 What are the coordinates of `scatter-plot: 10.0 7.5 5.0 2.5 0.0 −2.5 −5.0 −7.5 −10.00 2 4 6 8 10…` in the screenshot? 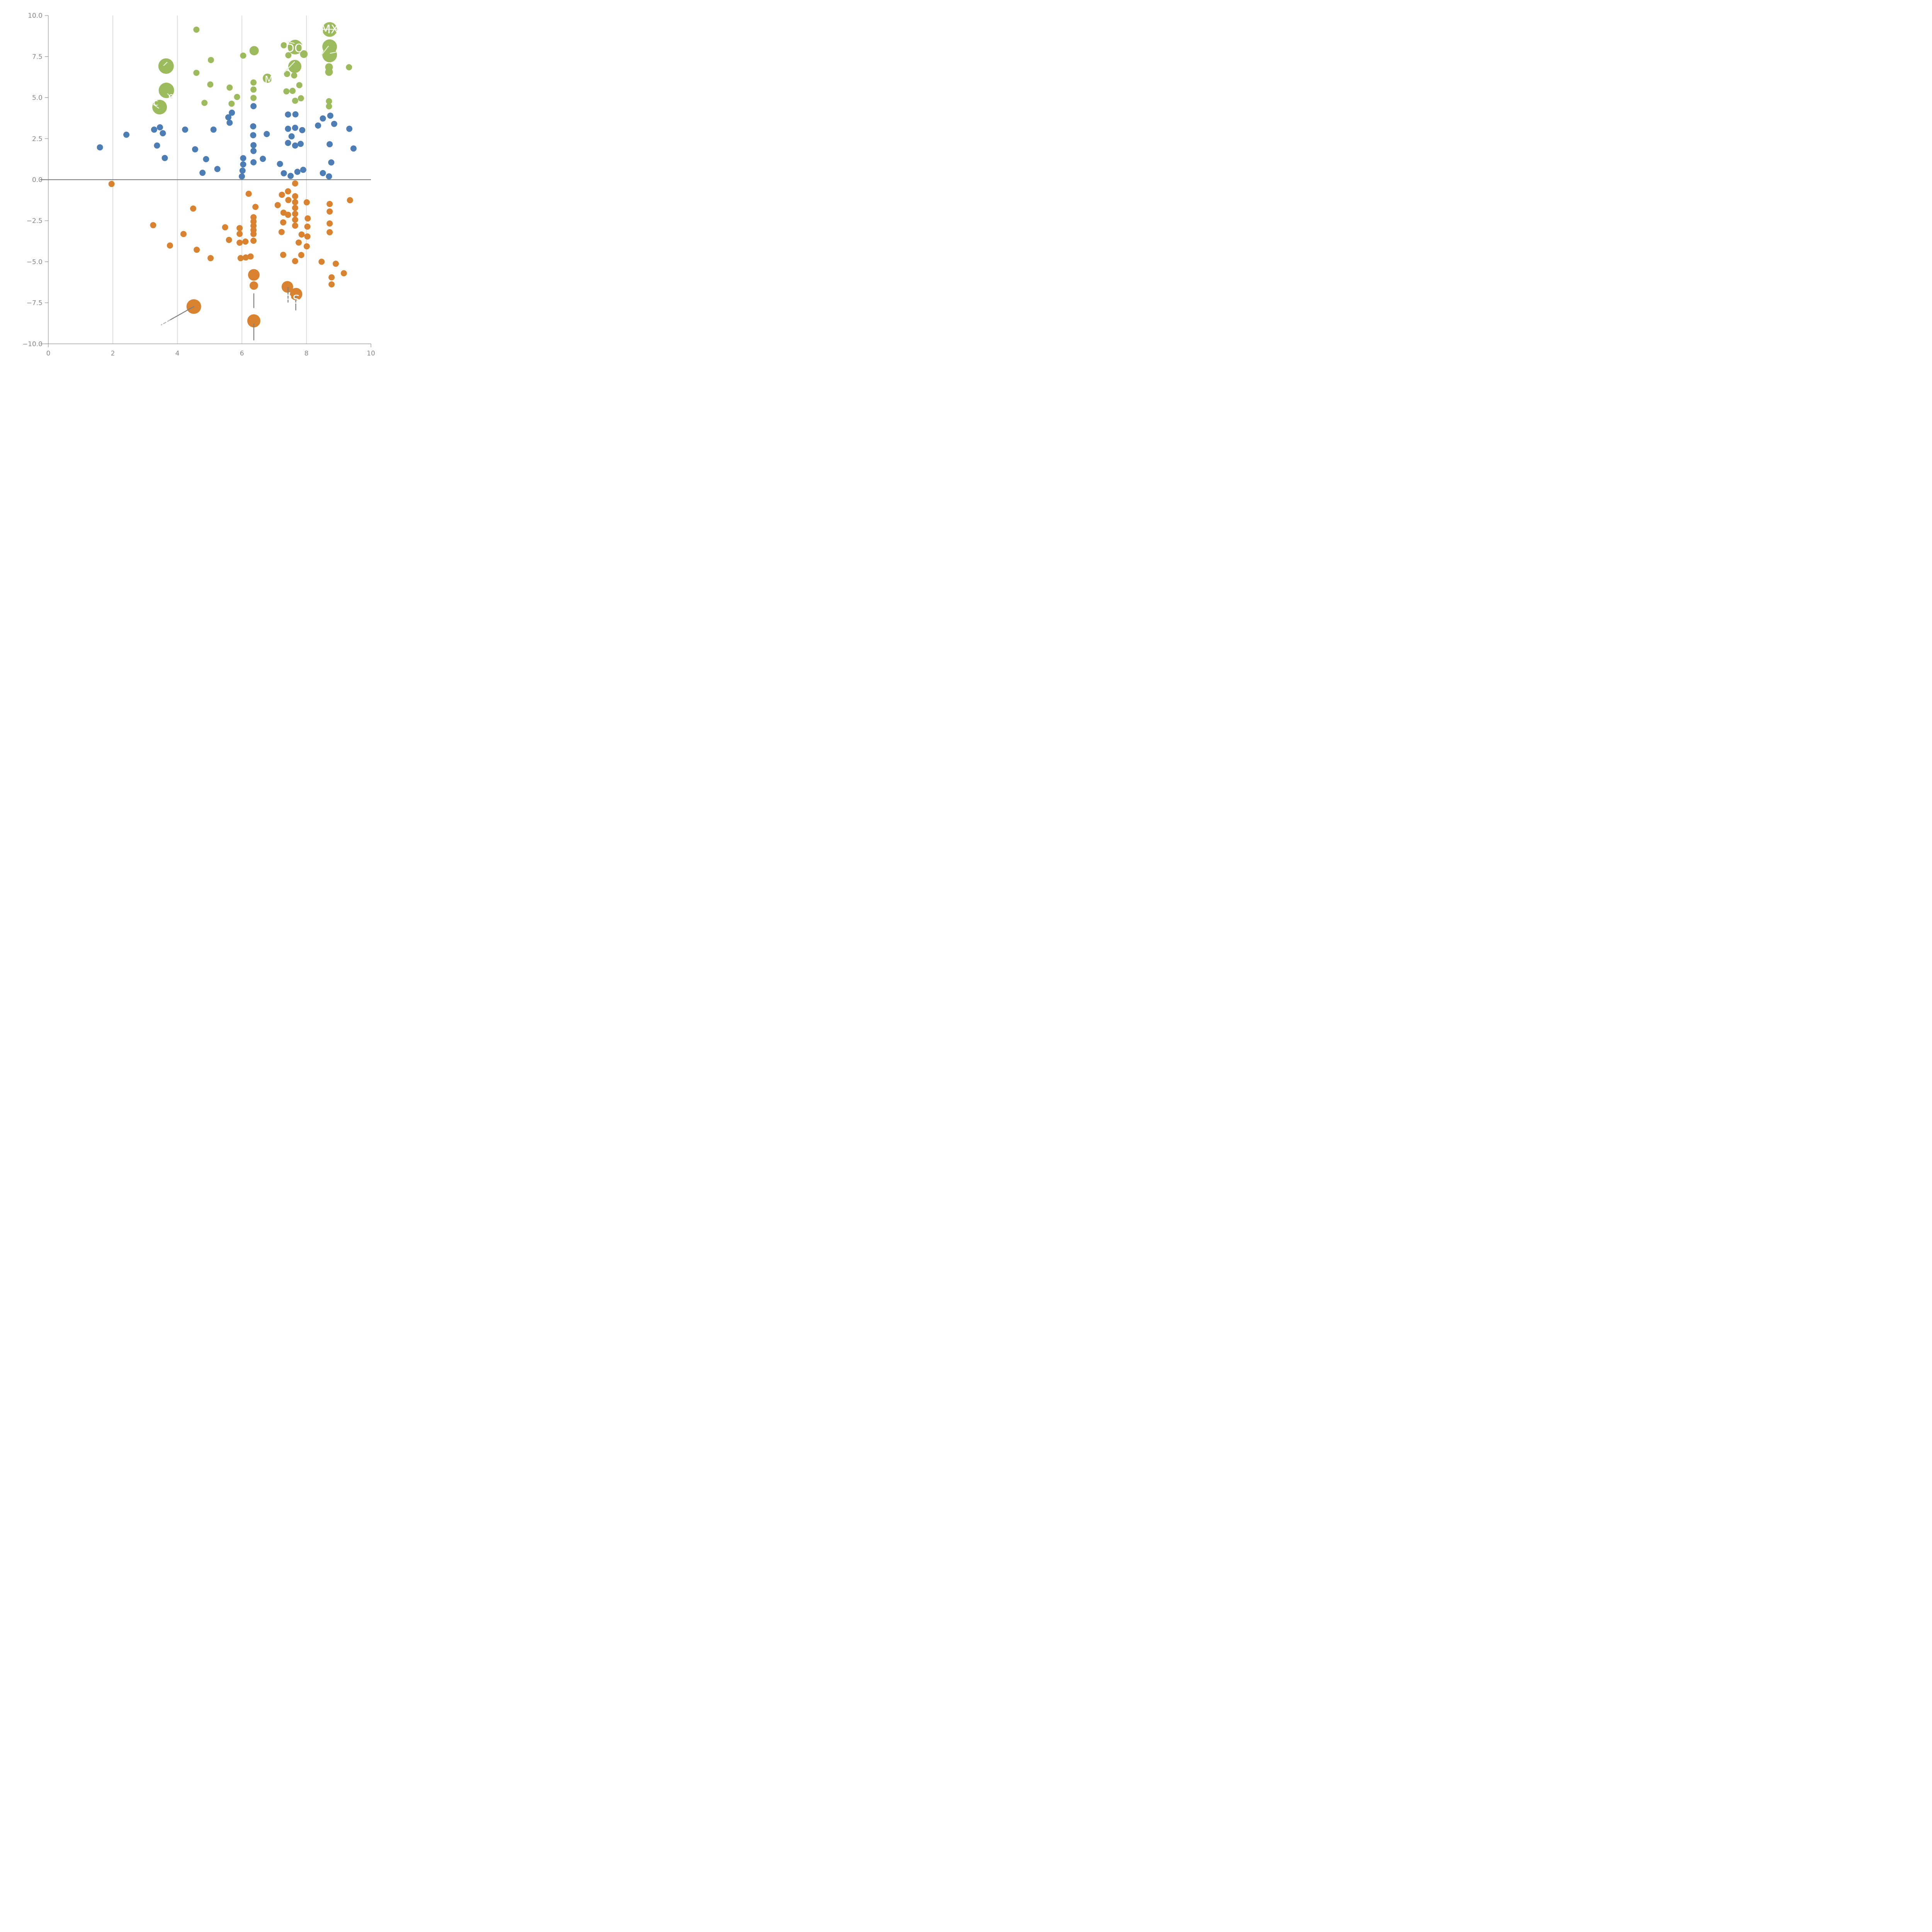 It's located at (193, 193).